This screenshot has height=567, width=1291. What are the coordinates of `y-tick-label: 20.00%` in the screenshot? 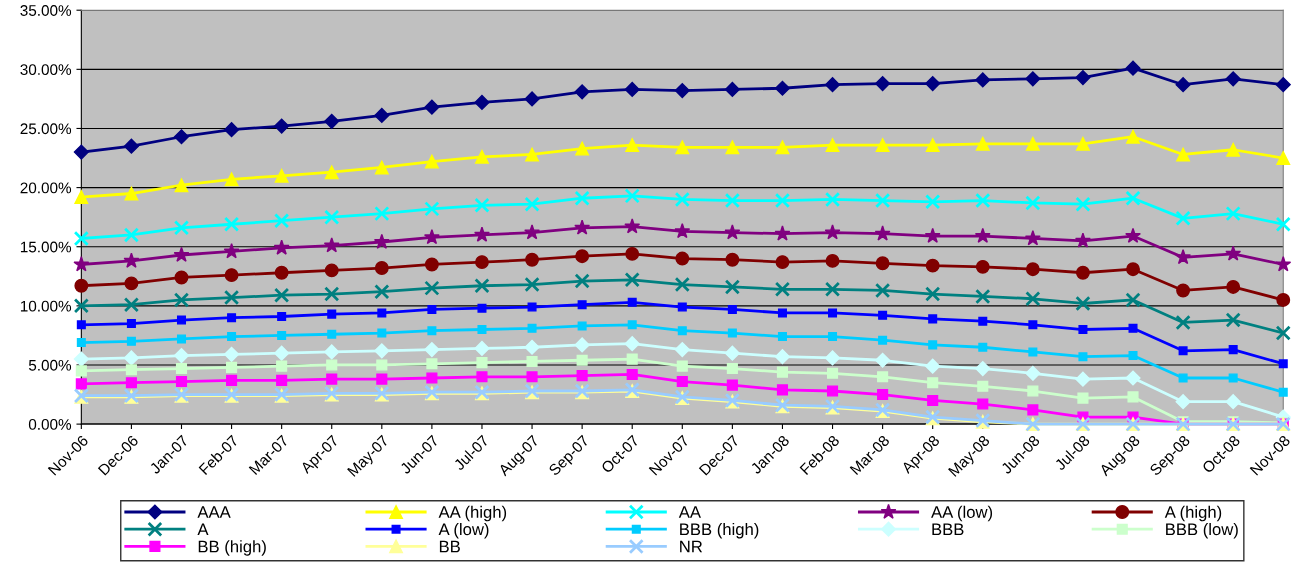 It's located at (46, 188).